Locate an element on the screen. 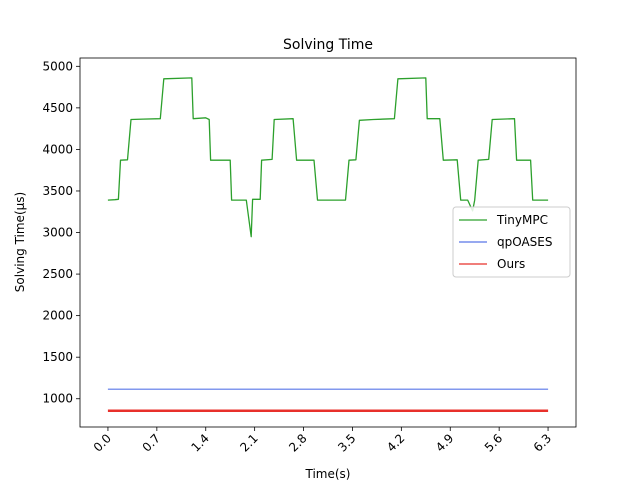 This screenshot has width=640, height=485. y-tick-label: 4500 is located at coordinates (57, 108).